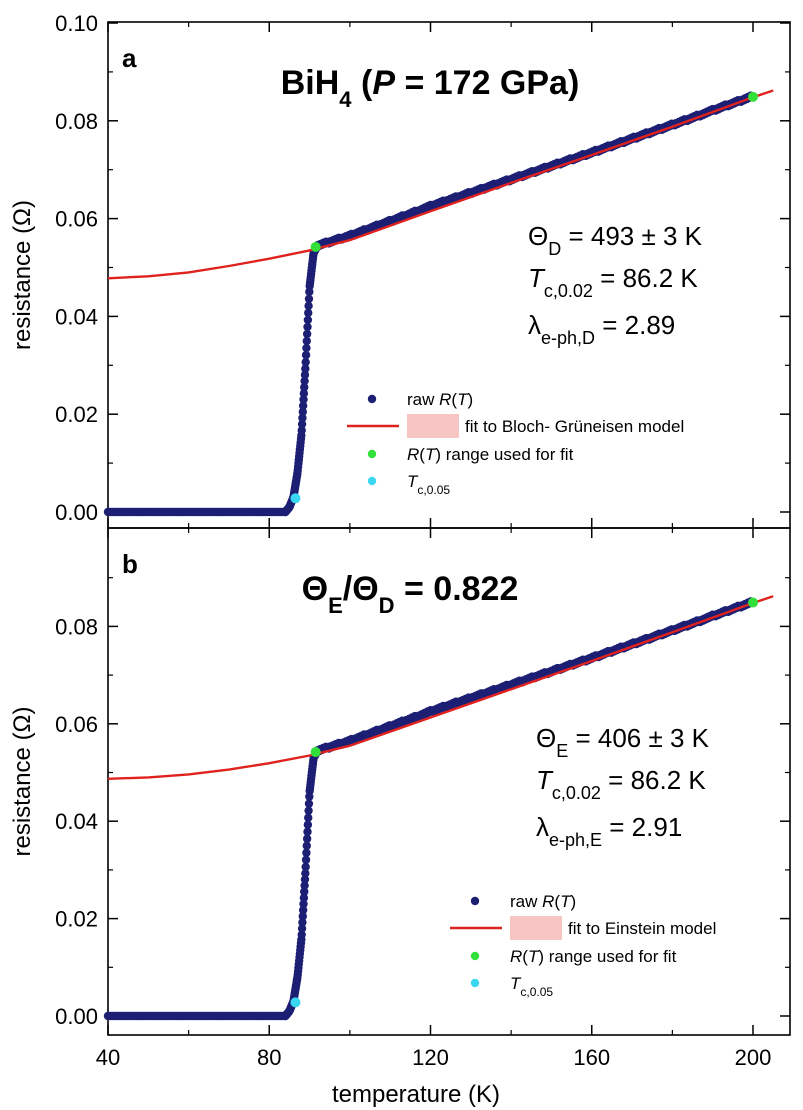  Describe the element at coordinates (410, 594) in the screenshot. I see `panel-title: ΘE/ΘD = 0.822` at that location.